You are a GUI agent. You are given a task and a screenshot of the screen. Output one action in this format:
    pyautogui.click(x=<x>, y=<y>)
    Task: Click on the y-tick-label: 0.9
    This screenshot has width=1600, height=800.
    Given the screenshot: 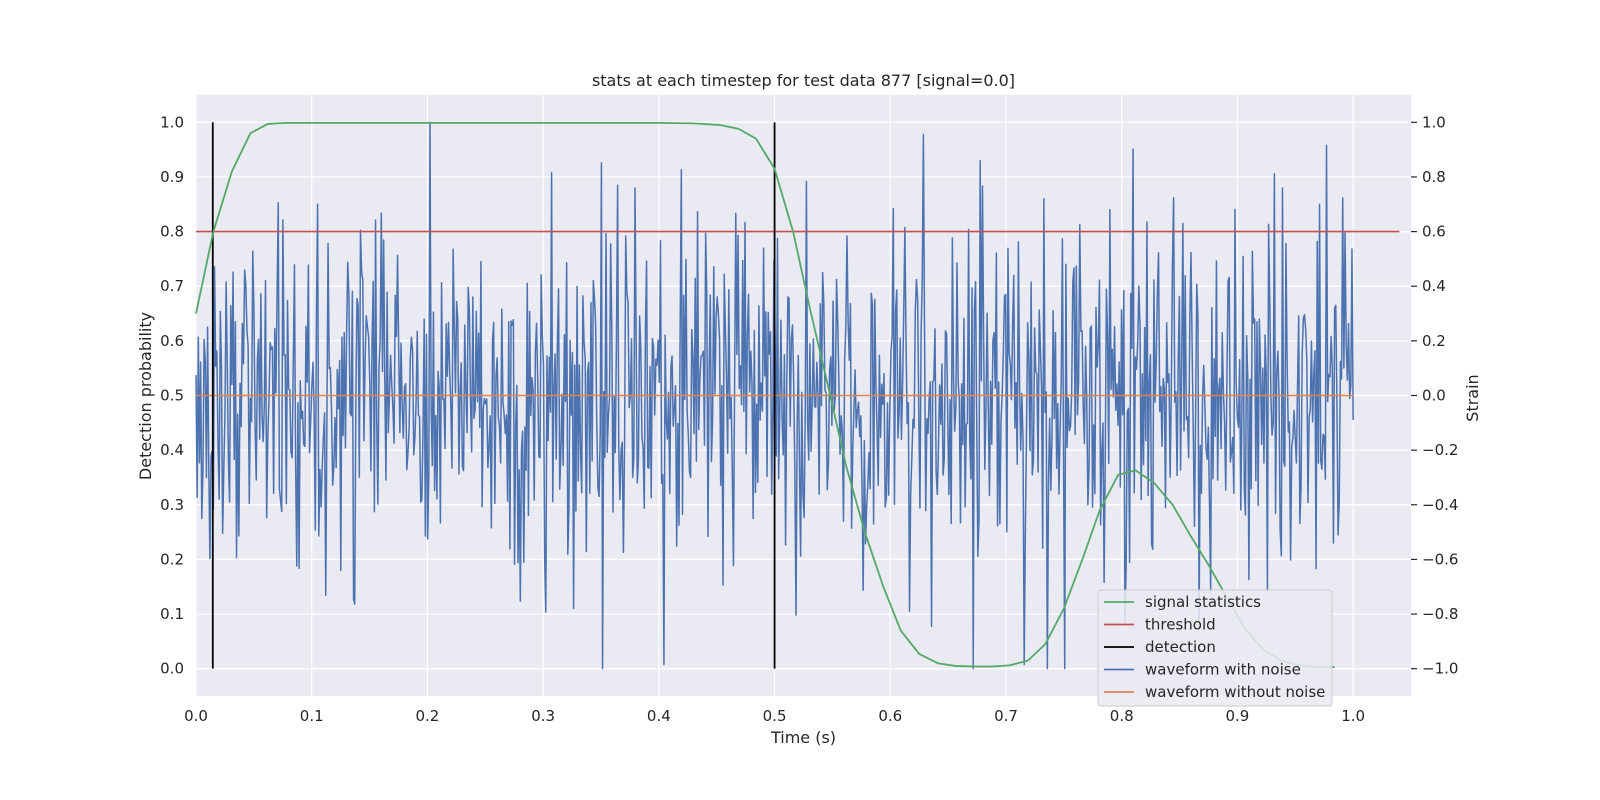 What is the action you would take?
    pyautogui.click(x=172, y=177)
    